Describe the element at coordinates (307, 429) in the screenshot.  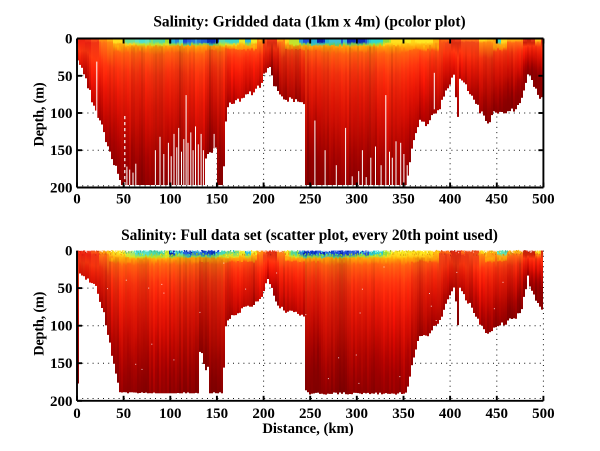
I see `svg-text: Distance, (km)` at that location.